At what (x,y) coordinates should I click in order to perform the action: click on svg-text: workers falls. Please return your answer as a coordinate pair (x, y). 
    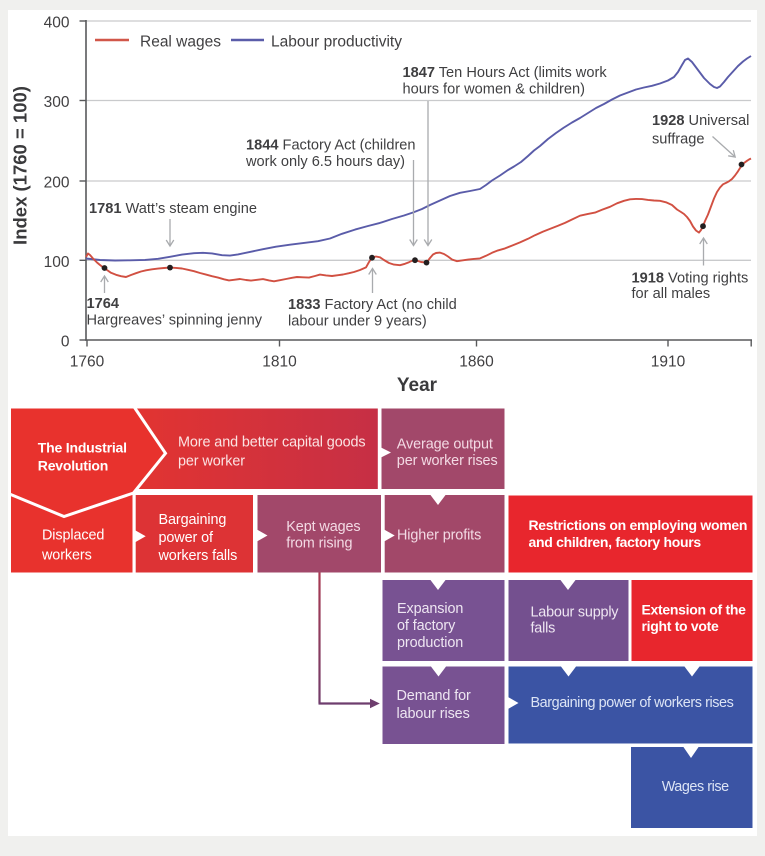
    Looking at the image, I should click on (198, 556).